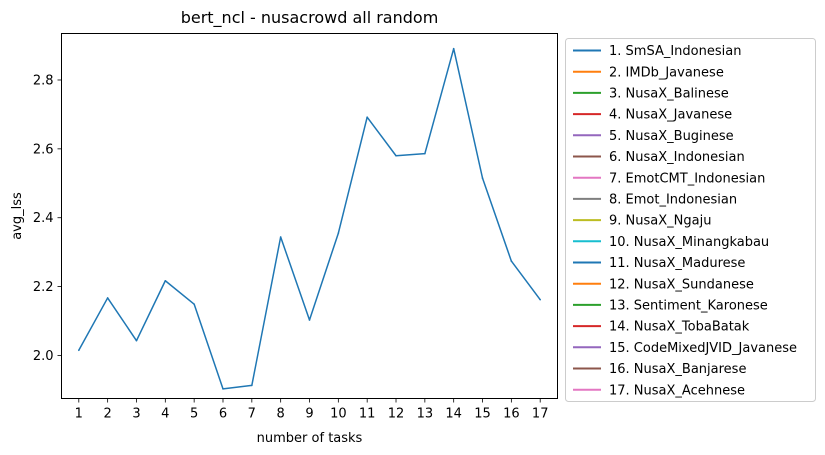  What do you see at coordinates (223, 414) in the screenshot?
I see `x-tick-label: 6` at bounding box center [223, 414].